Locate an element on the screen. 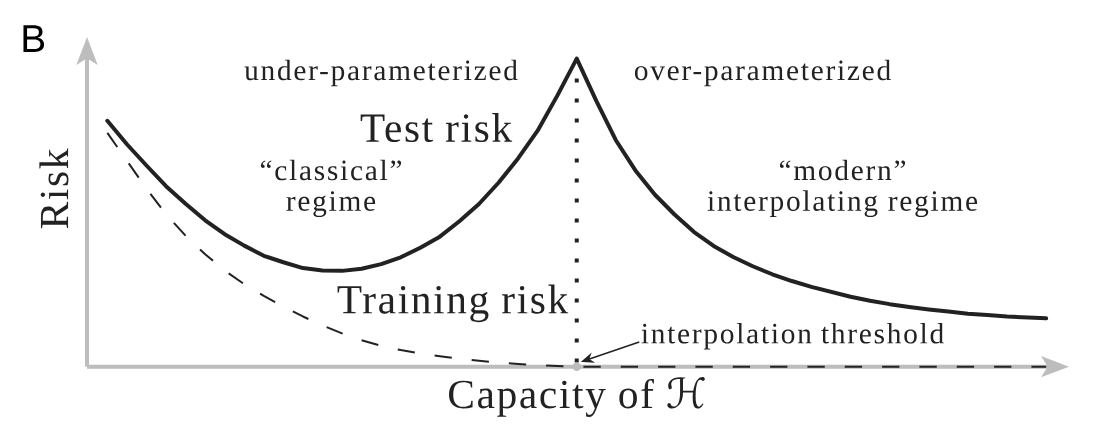 This screenshot has width=1094, height=430. series-label: Test risk is located at coordinates (436, 128).